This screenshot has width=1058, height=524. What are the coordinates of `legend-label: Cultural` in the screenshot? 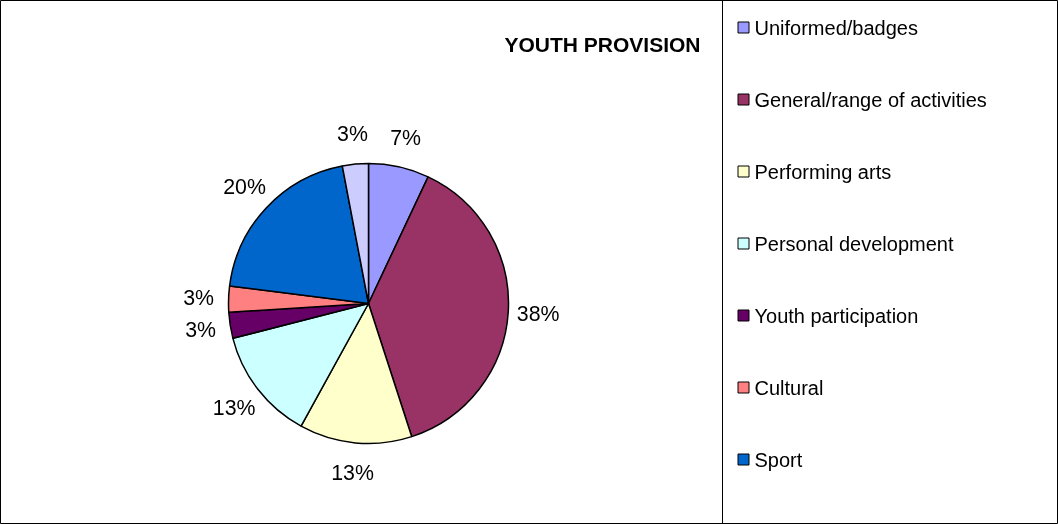 It's located at (789, 387).